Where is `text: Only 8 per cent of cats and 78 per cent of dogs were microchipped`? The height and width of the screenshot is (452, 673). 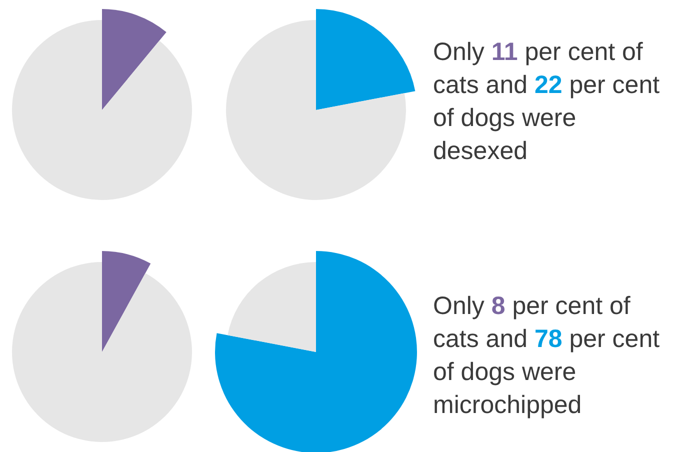
text: Only 8 per cent of cats and 78 per cent of dogs were microchipped is located at coordinates (547, 356).